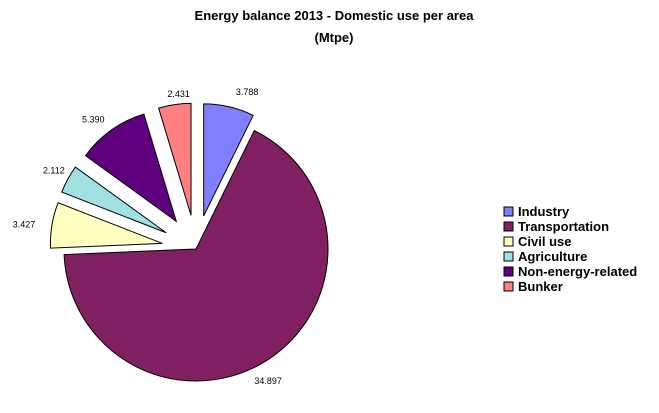 This screenshot has width=659, height=413. I want to click on pie-slice-non-energy-related, so click(131, 168).